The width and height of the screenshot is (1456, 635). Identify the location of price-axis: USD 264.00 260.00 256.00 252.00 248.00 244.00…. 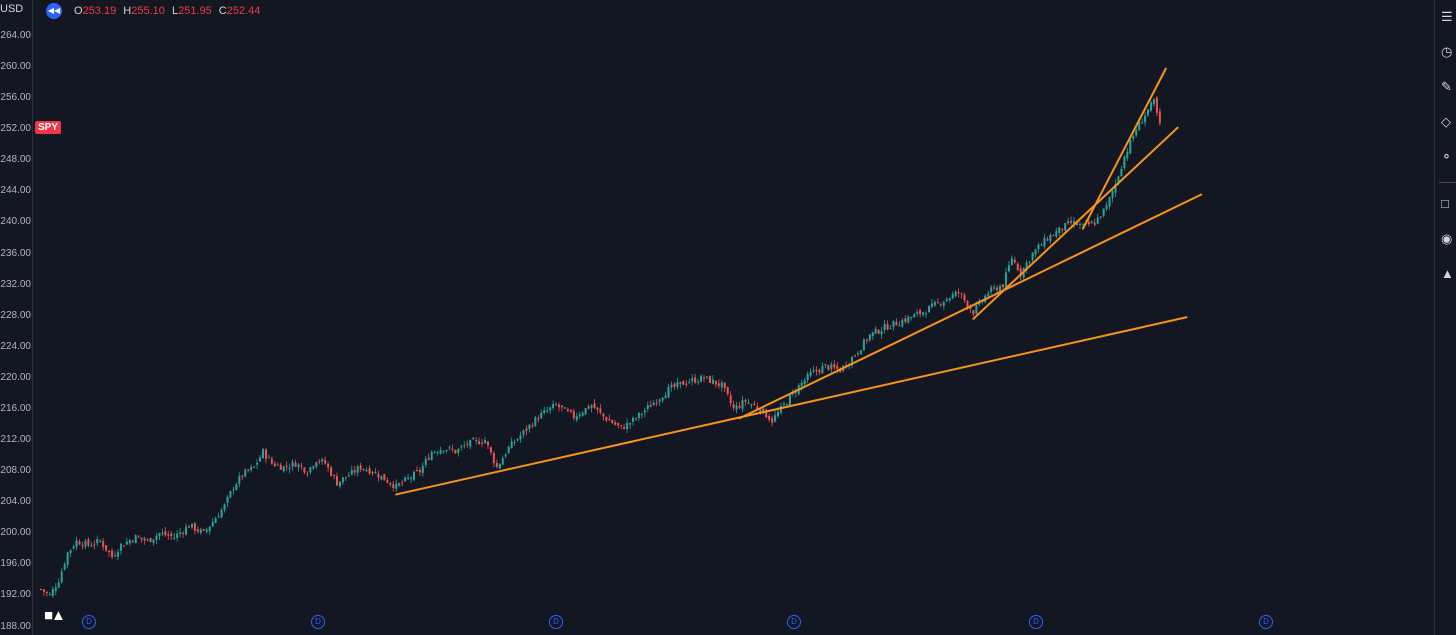
(16, 317).